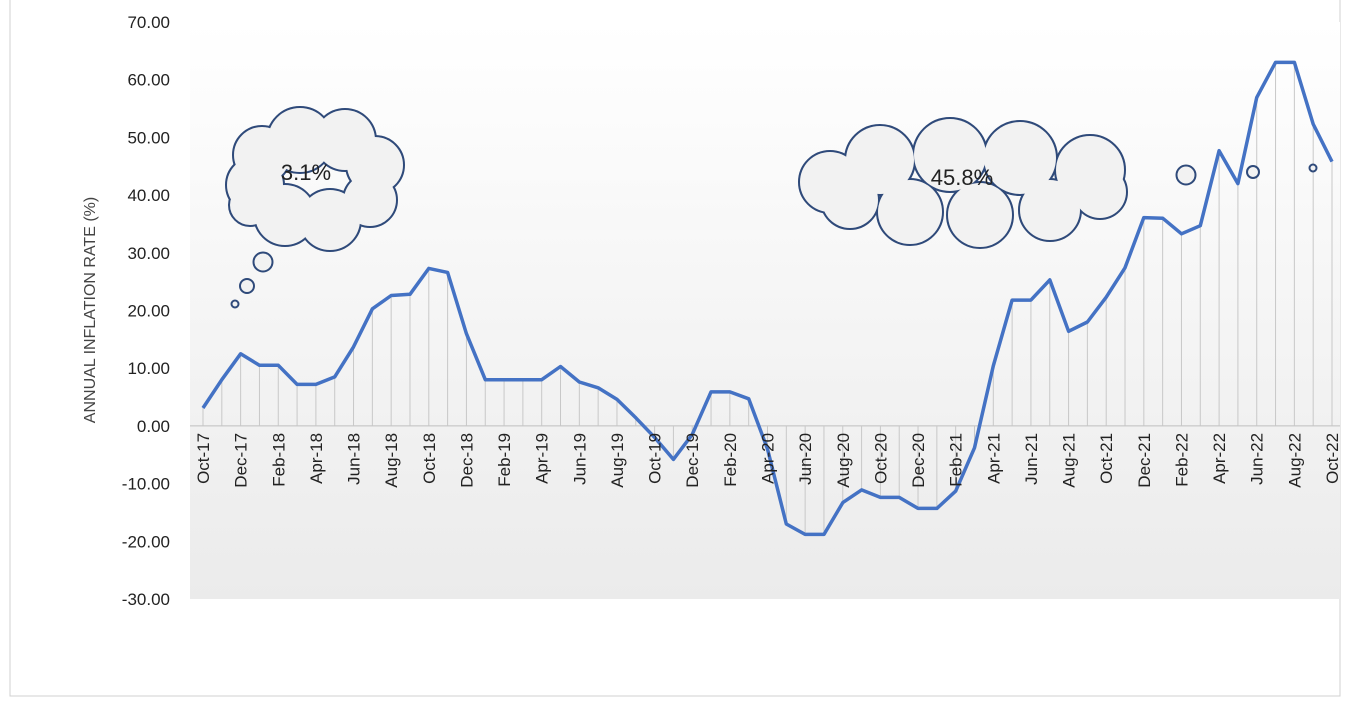 The width and height of the screenshot is (1350, 702). Describe the element at coordinates (504, 460) in the screenshot. I see `x-tick-label: Feb-19` at that location.